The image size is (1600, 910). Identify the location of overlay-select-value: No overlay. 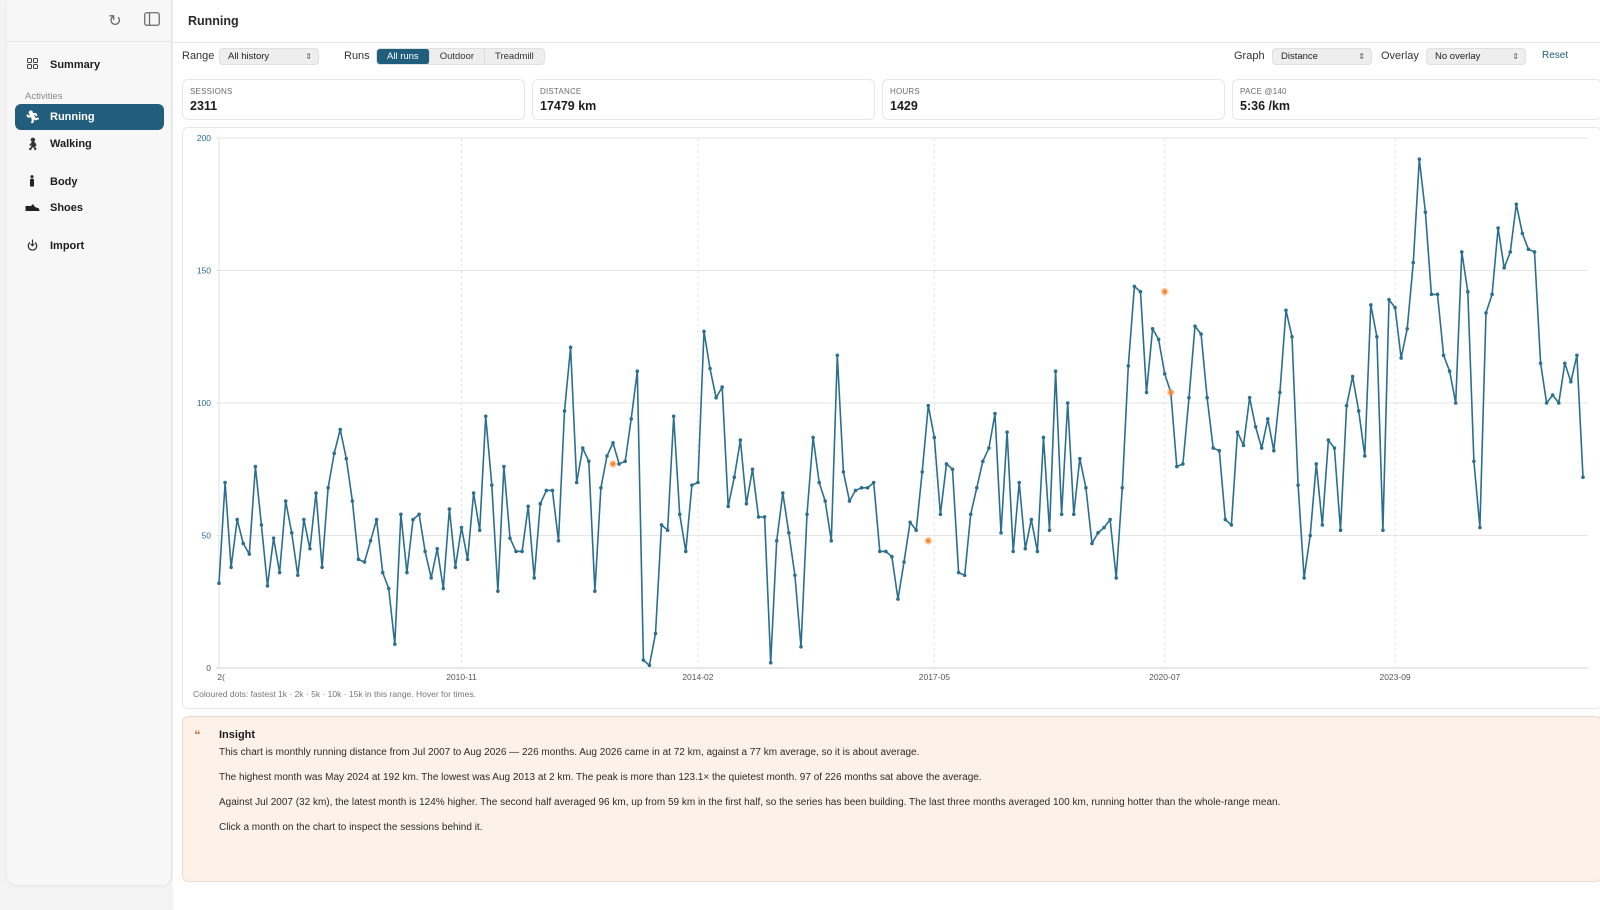
(1458, 56).